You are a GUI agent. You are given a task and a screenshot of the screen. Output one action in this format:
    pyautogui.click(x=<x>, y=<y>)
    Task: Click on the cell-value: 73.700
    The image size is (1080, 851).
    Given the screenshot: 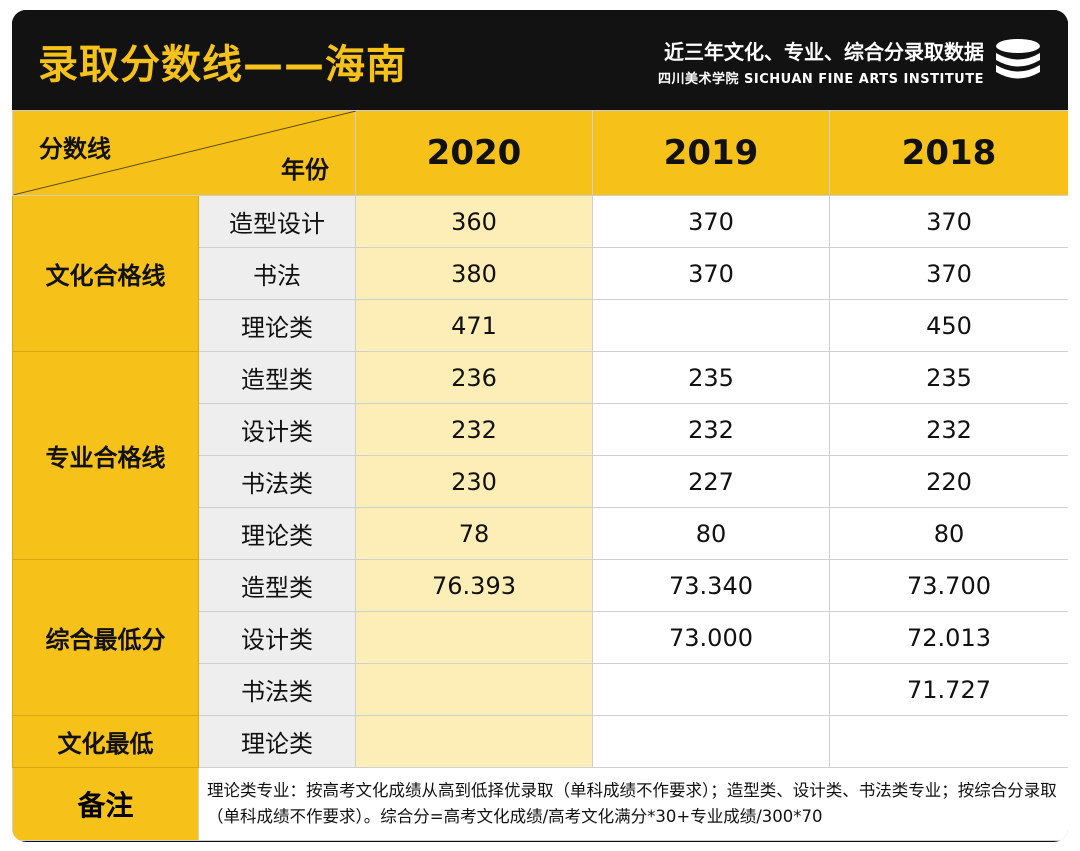 What is the action you would take?
    pyautogui.click(x=948, y=585)
    